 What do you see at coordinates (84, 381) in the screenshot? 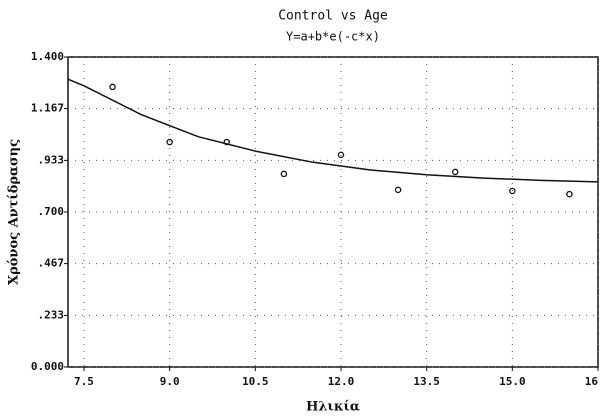
I see `x-tick-label: 7.5` at bounding box center [84, 381].